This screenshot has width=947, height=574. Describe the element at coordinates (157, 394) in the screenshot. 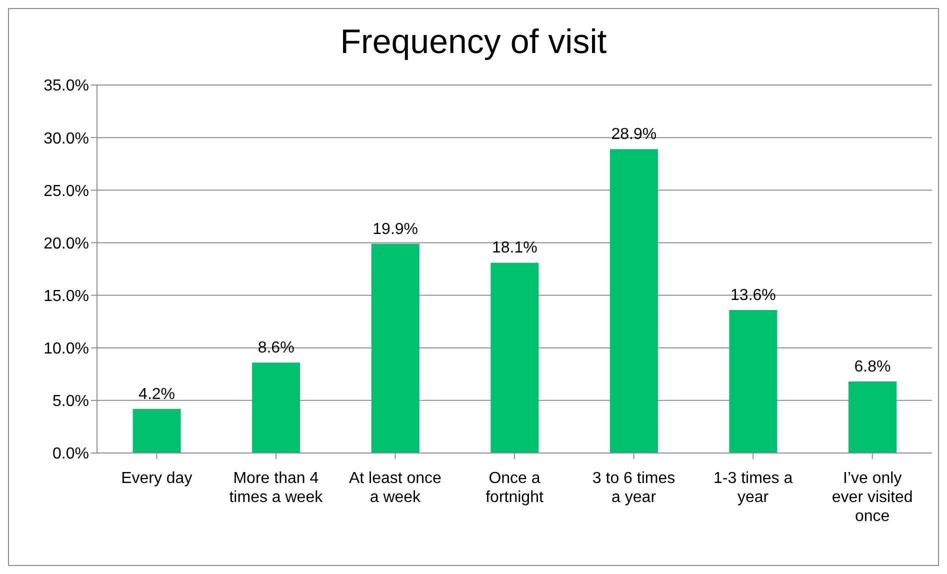

I see `data-label: 4.2%` at that location.